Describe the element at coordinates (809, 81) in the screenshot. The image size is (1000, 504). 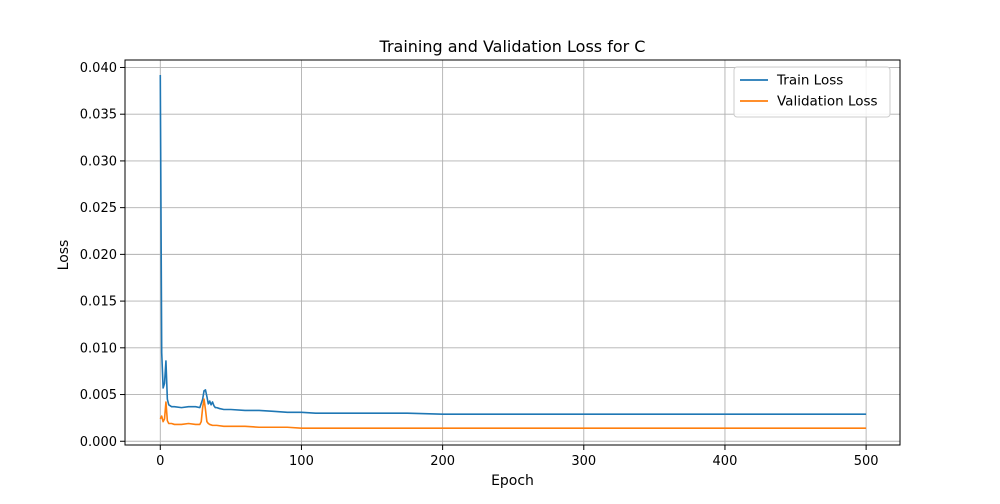
I see `legend-label: Train Loss` at that location.